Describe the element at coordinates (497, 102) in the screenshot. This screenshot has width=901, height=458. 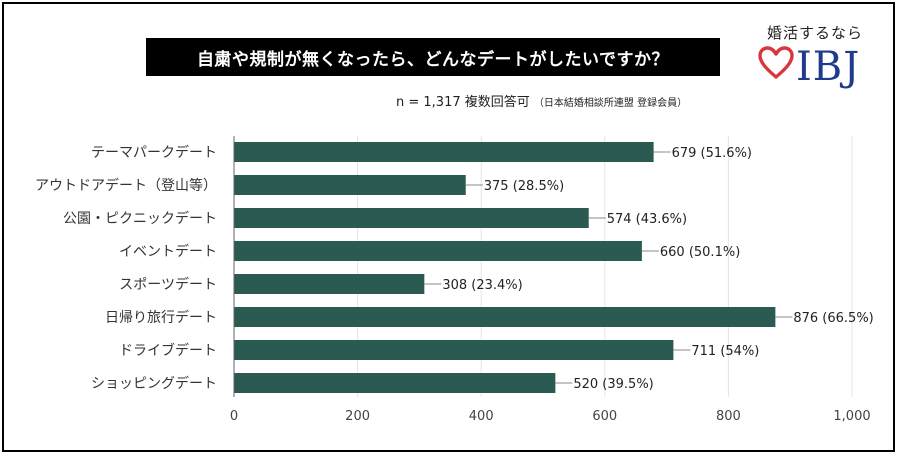
I see `answer-type: 複数回答可` at that location.